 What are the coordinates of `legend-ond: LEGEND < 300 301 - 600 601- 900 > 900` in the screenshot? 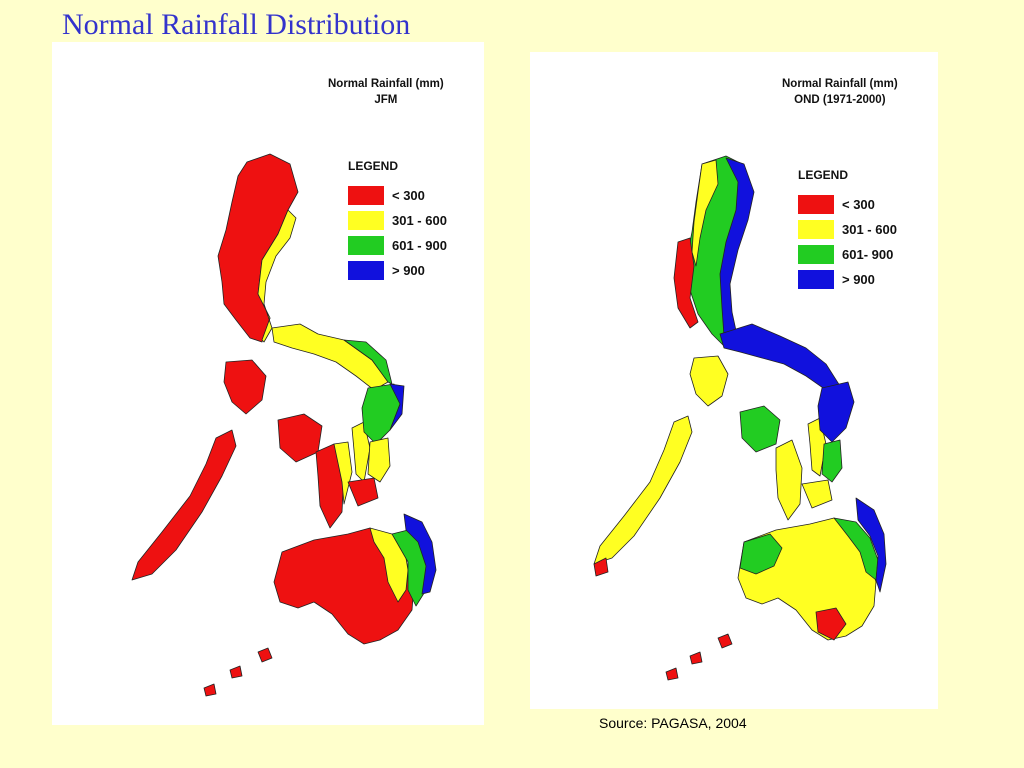 It's located at (847, 230).